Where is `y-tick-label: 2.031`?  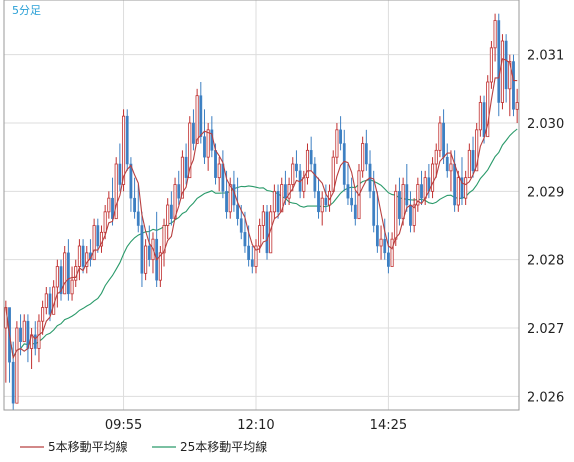
y-tick-label: 2.031 is located at coordinates (545, 56).